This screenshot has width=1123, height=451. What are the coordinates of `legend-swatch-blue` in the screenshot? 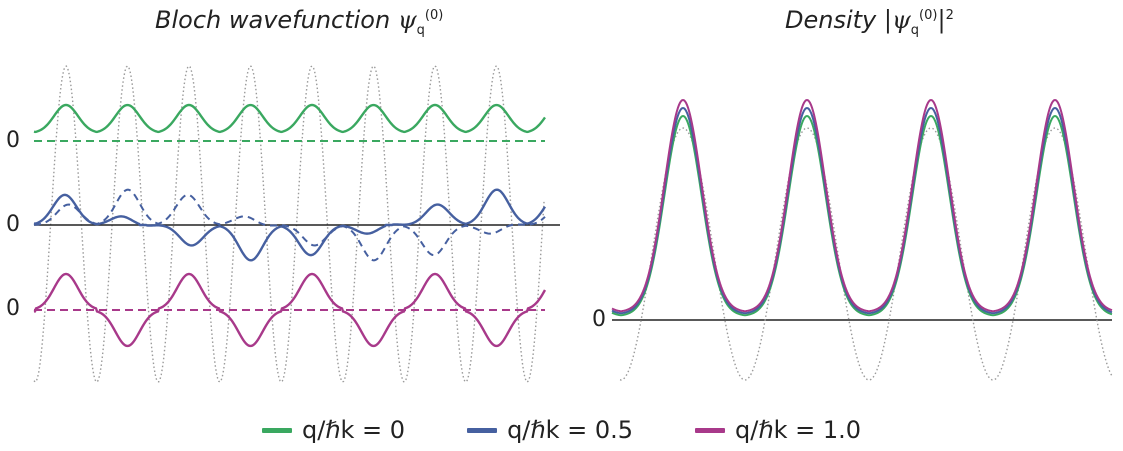 It's located at (482, 430).